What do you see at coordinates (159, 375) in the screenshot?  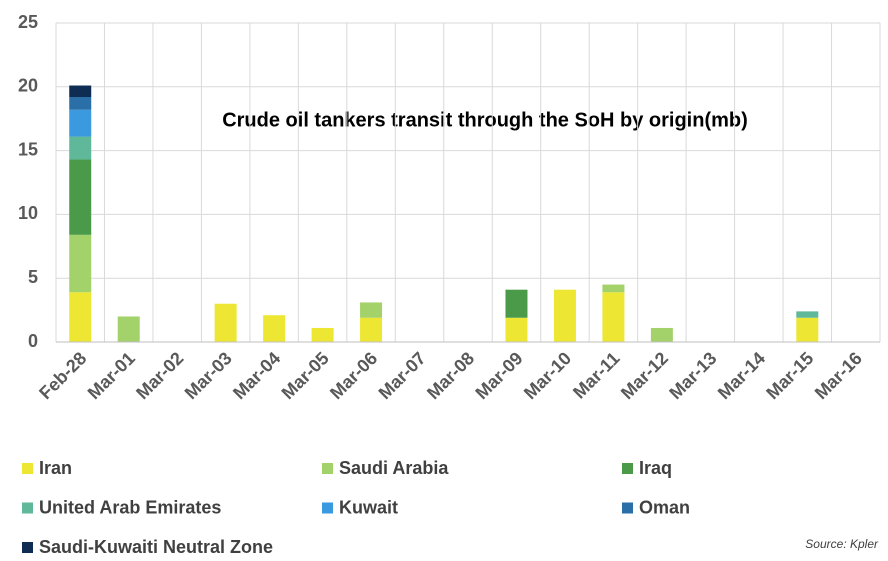 I see `x-tick-label: Mar-02` at bounding box center [159, 375].